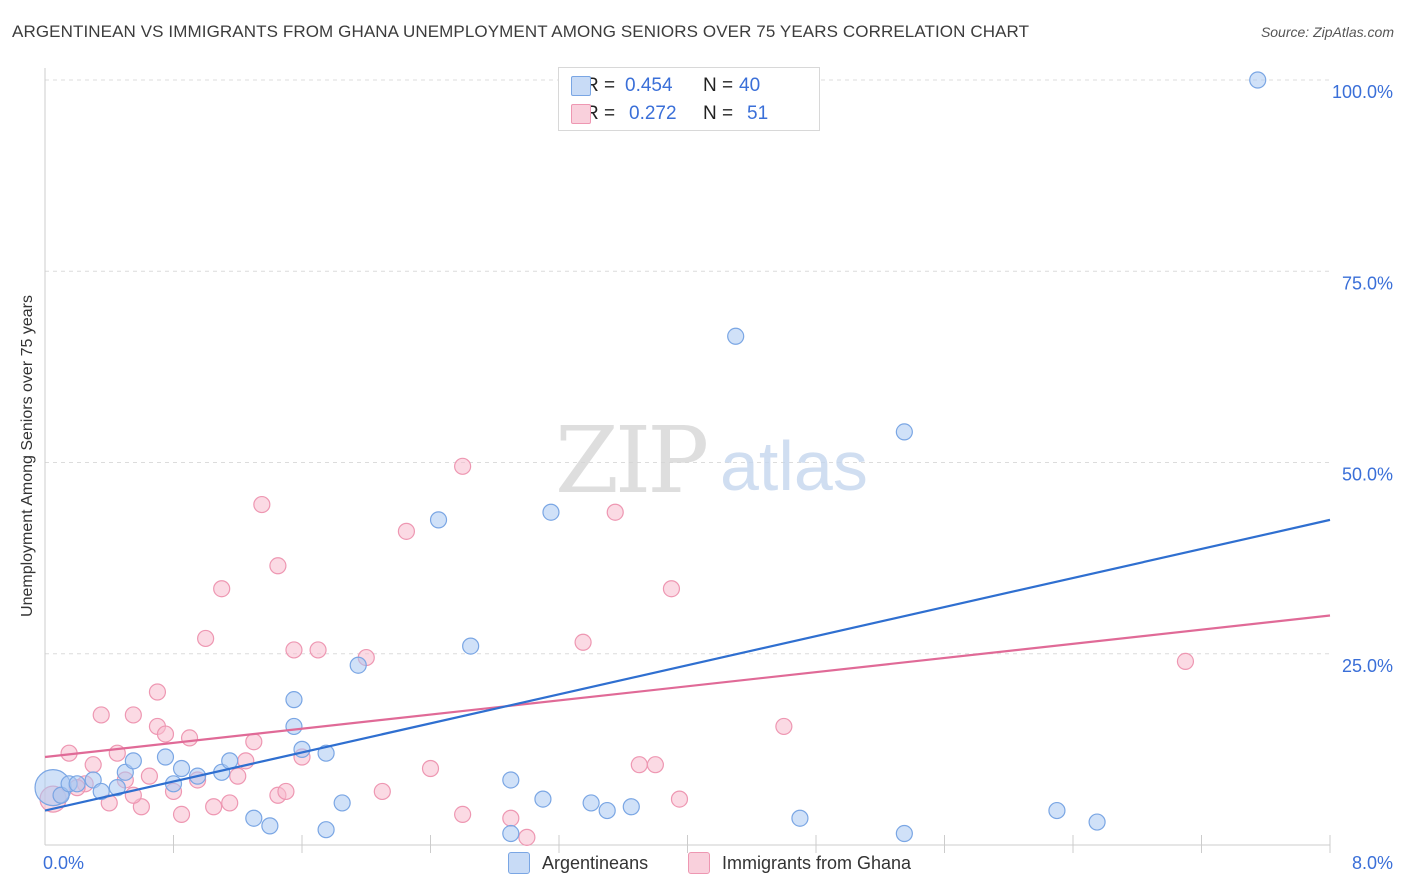 The image size is (1406, 892). I want to click on series-legend-argentineans: Argentineans, so click(578, 863).